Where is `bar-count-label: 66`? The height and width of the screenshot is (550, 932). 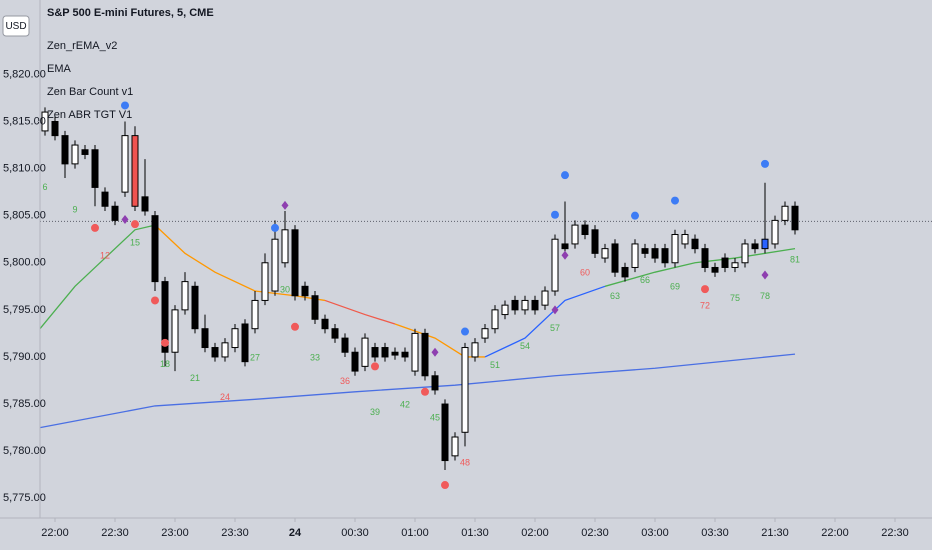
bar-count-label: 66 is located at coordinates (645, 280).